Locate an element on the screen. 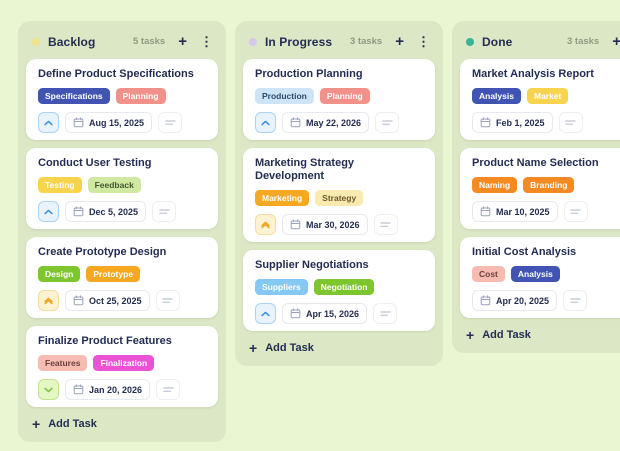 The height and width of the screenshot is (451, 620). card-meta-row: Feb 1, 2025 is located at coordinates (546, 122).